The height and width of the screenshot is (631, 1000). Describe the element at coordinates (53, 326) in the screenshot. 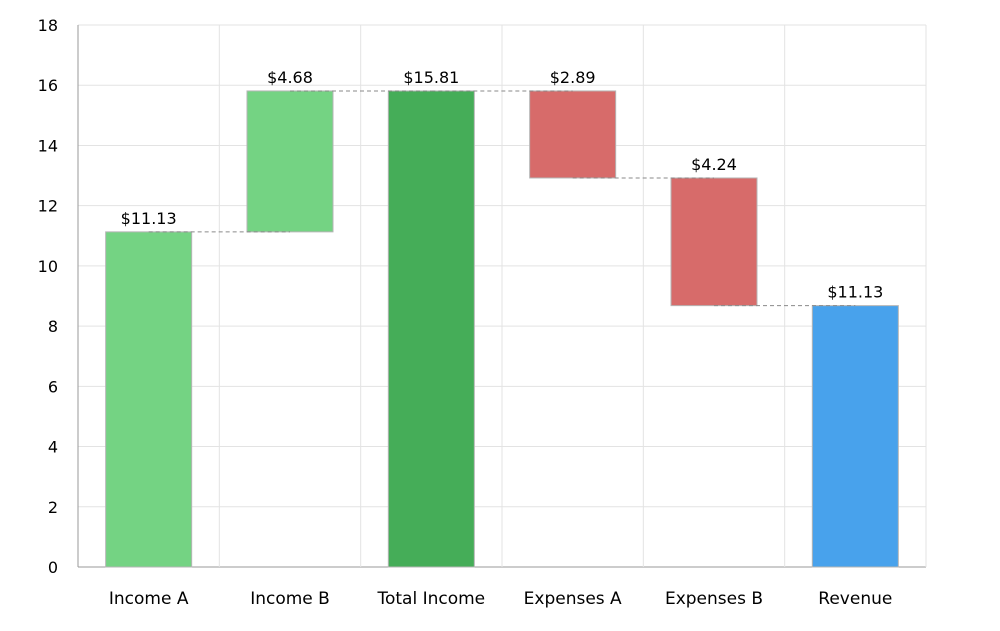

I see `y-tick-label: 8` at that location.